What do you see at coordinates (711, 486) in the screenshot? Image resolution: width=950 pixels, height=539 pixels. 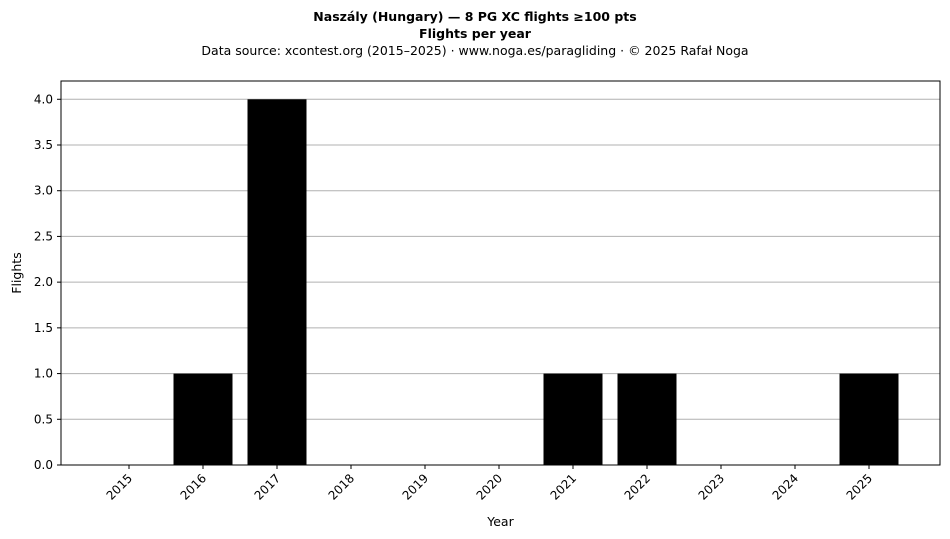 I see `x-tick-label: 2023` at bounding box center [711, 486].